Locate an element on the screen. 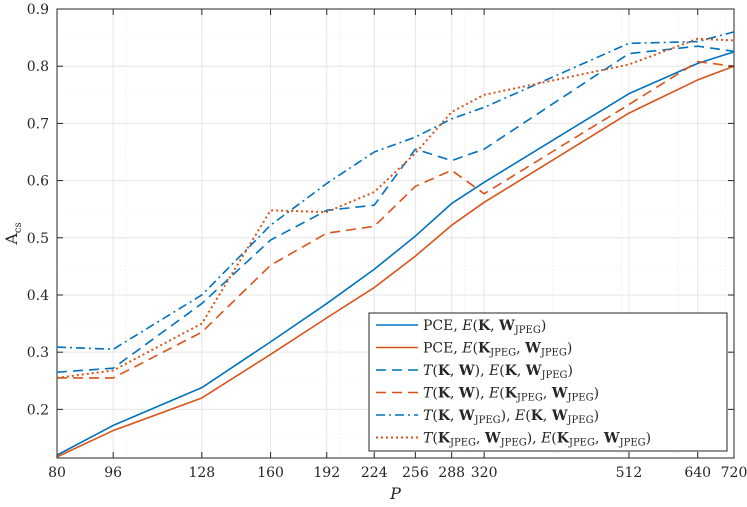 The image size is (747, 507). y-tick-label: 0.8 is located at coordinates (38, 67).